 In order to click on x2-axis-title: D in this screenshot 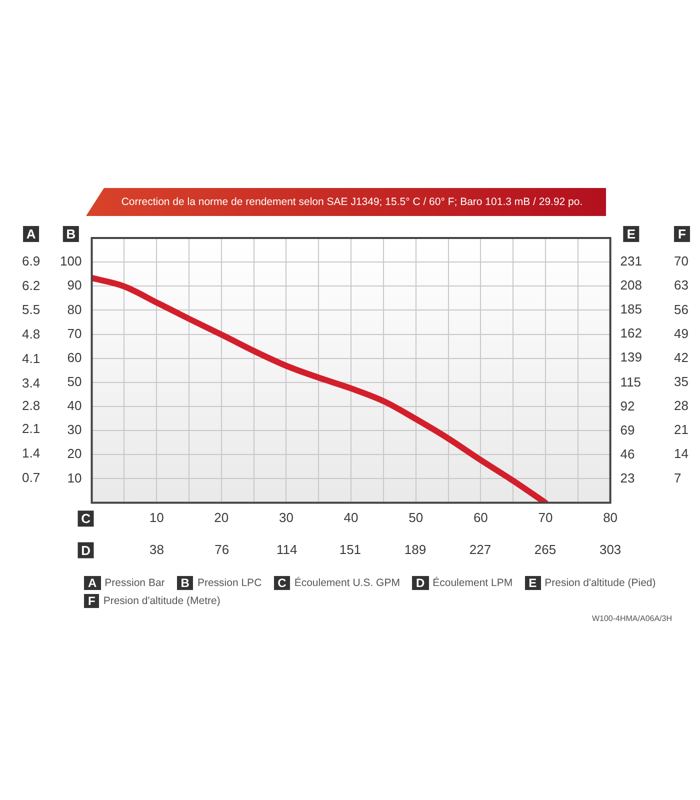, I will do `click(85, 550)`.